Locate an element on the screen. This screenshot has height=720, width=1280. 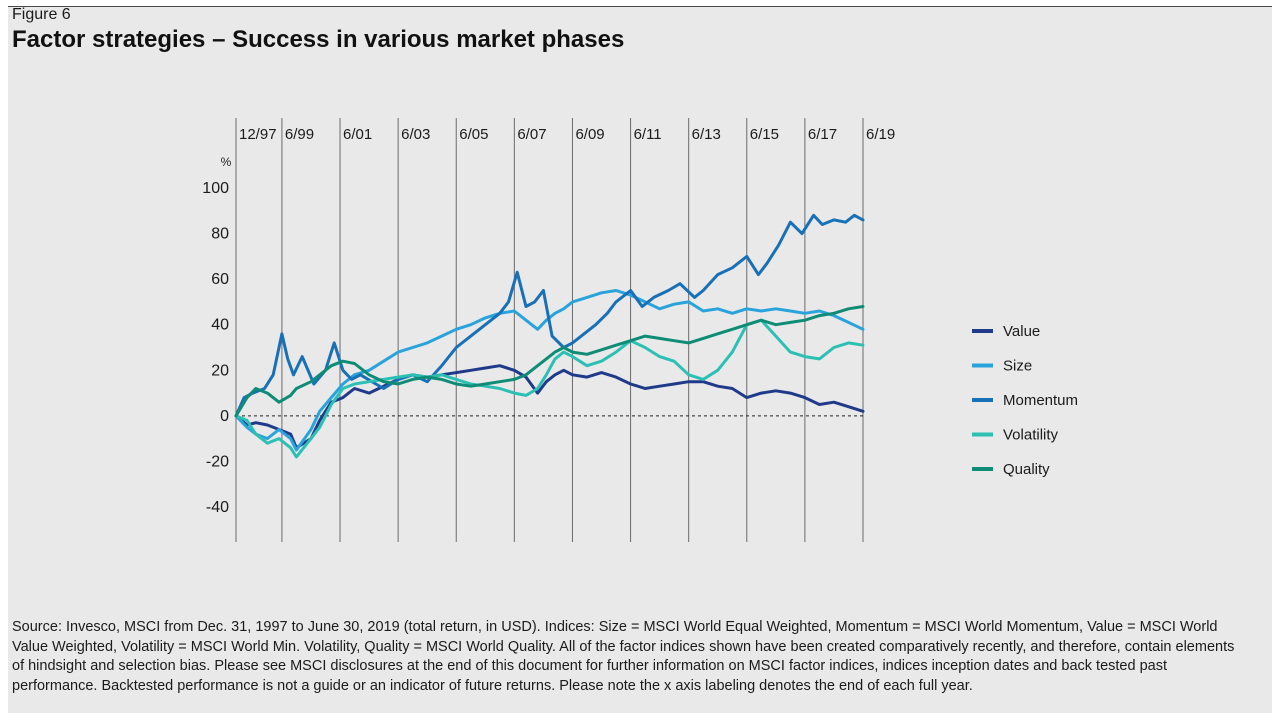
legend-label-size: Size is located at coordinates (1017, 366).